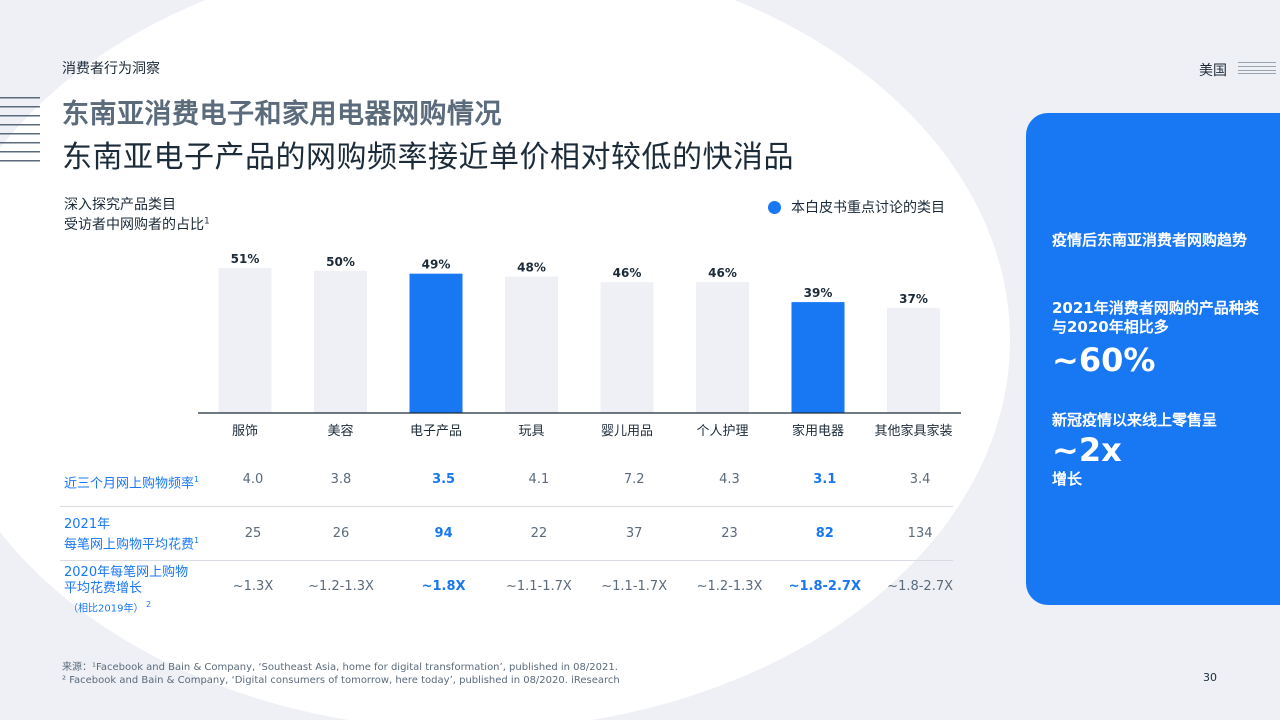 The height and width of the screenshot is (720, 1280). What do you see at coordinates (1213, 71) in the screenshot?
I see `region-label: 美国` at bounding box center [1213, 71].